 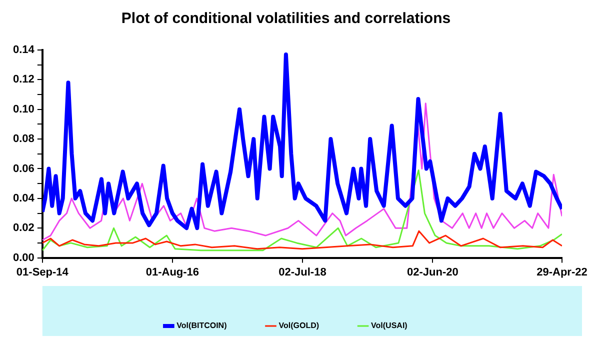 I want to click on chart-title: Plot of conditional volatilities and correlations, so click(x=286, y=19).